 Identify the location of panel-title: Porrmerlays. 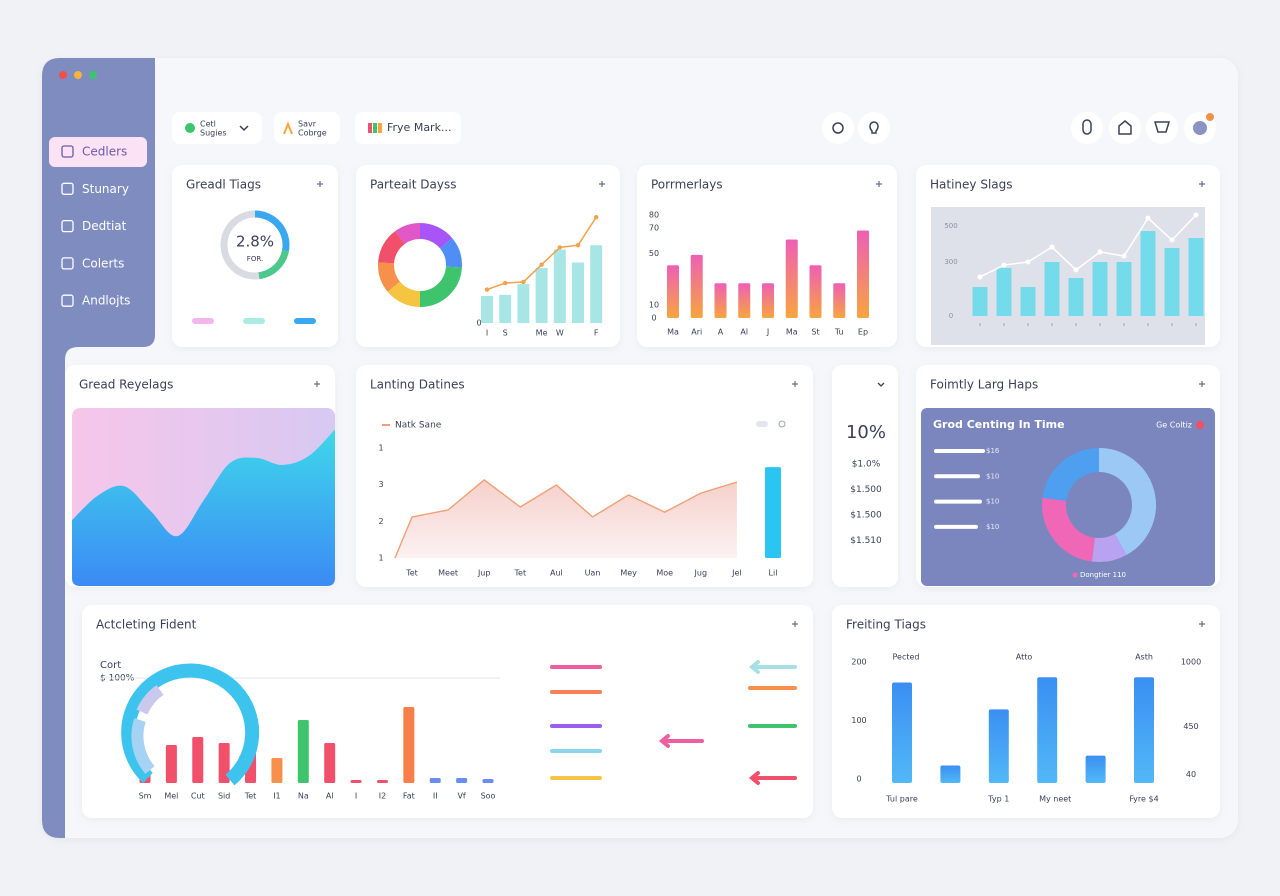
(687, 185).